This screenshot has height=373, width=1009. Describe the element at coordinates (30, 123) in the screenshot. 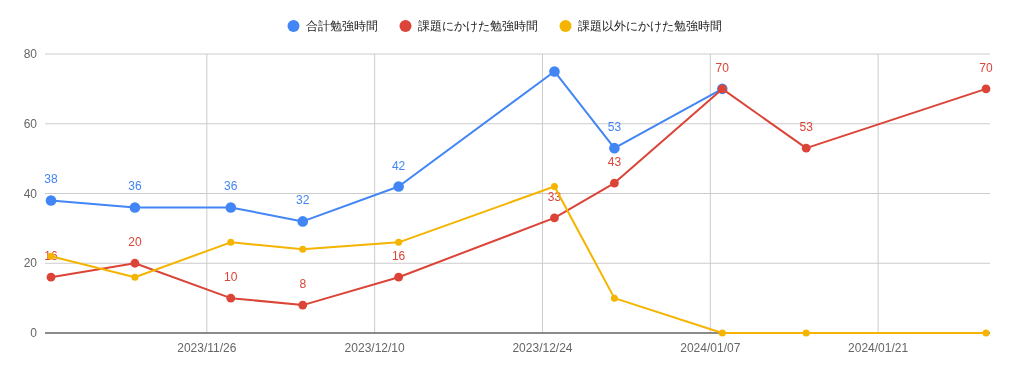

I see `y-tick-label: 60` at that location.